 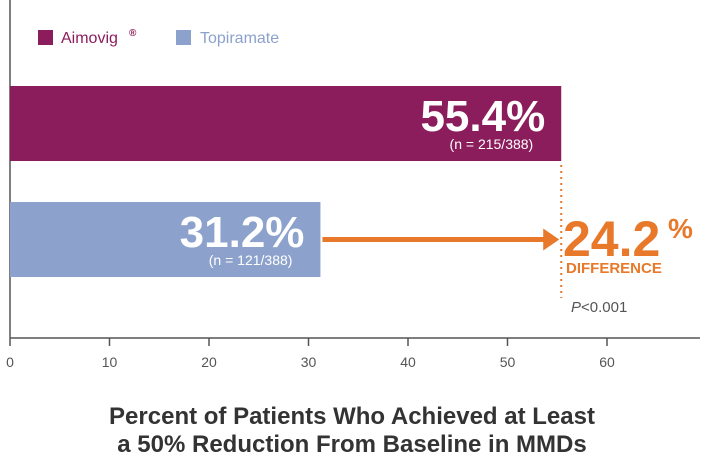 I want to click on legend-swatch-topiramate, so click(x=183, y=37).